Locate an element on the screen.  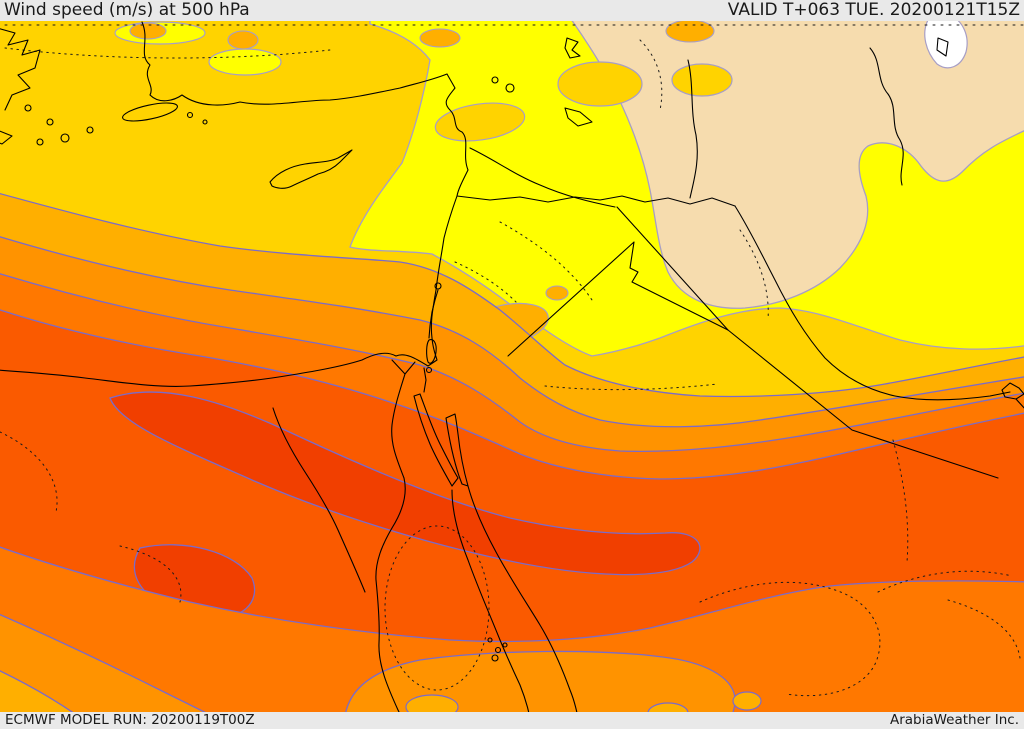
nile-delta-branch is located at coordinates (403, 367).